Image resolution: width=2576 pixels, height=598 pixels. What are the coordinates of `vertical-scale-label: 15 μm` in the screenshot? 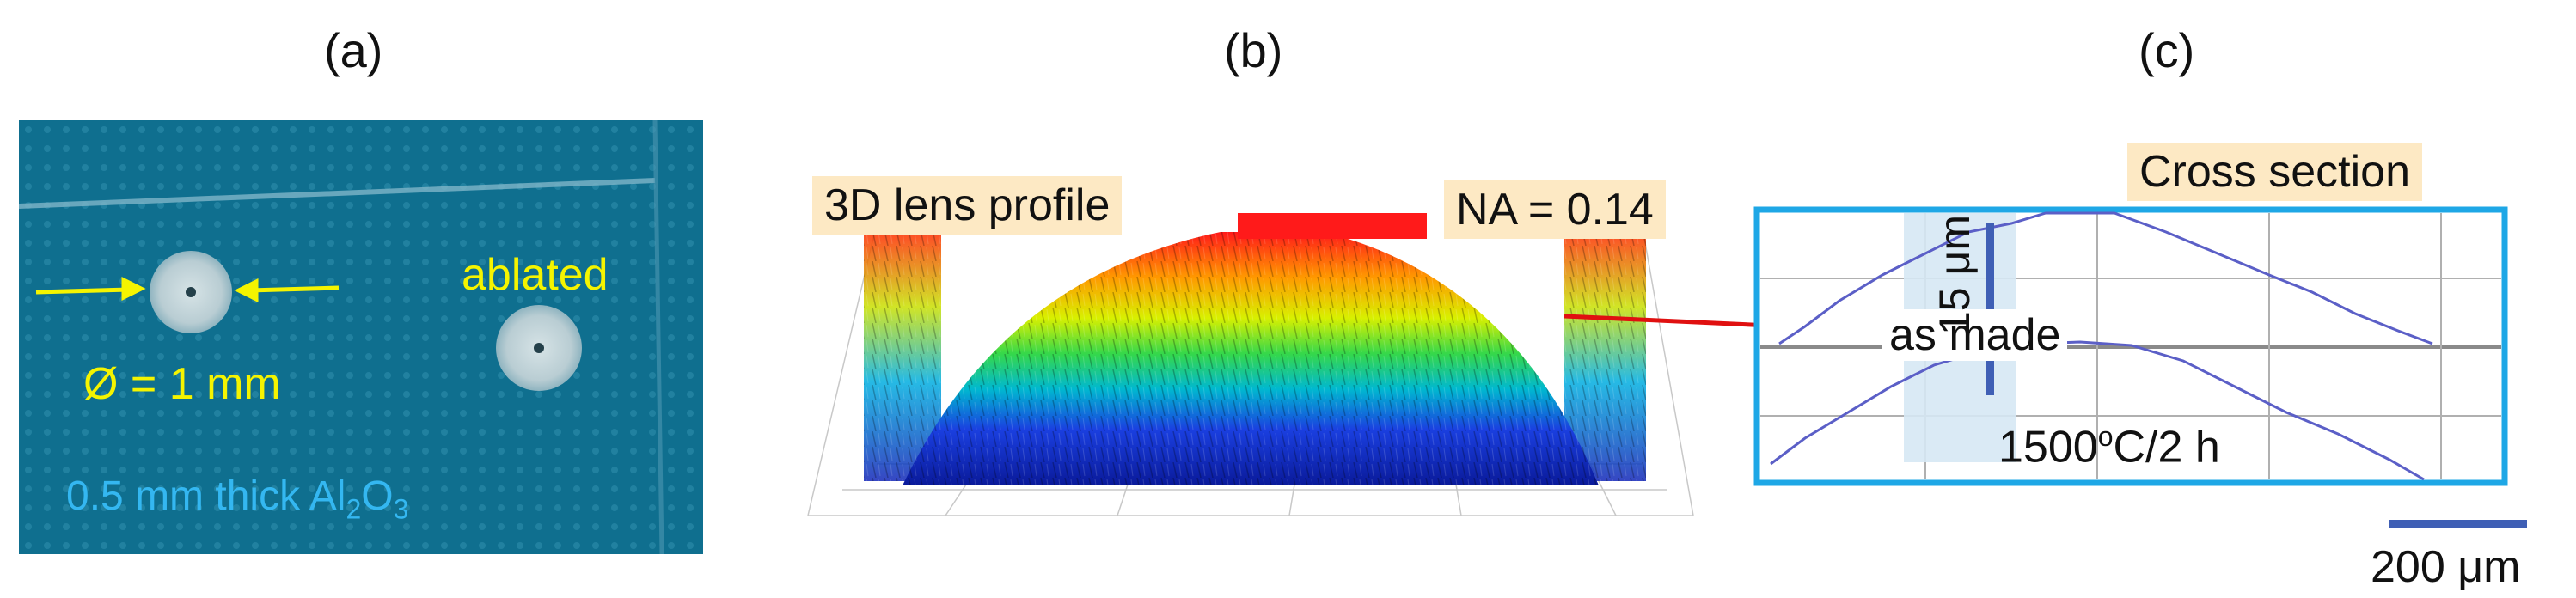 It's located at (1954, 275).